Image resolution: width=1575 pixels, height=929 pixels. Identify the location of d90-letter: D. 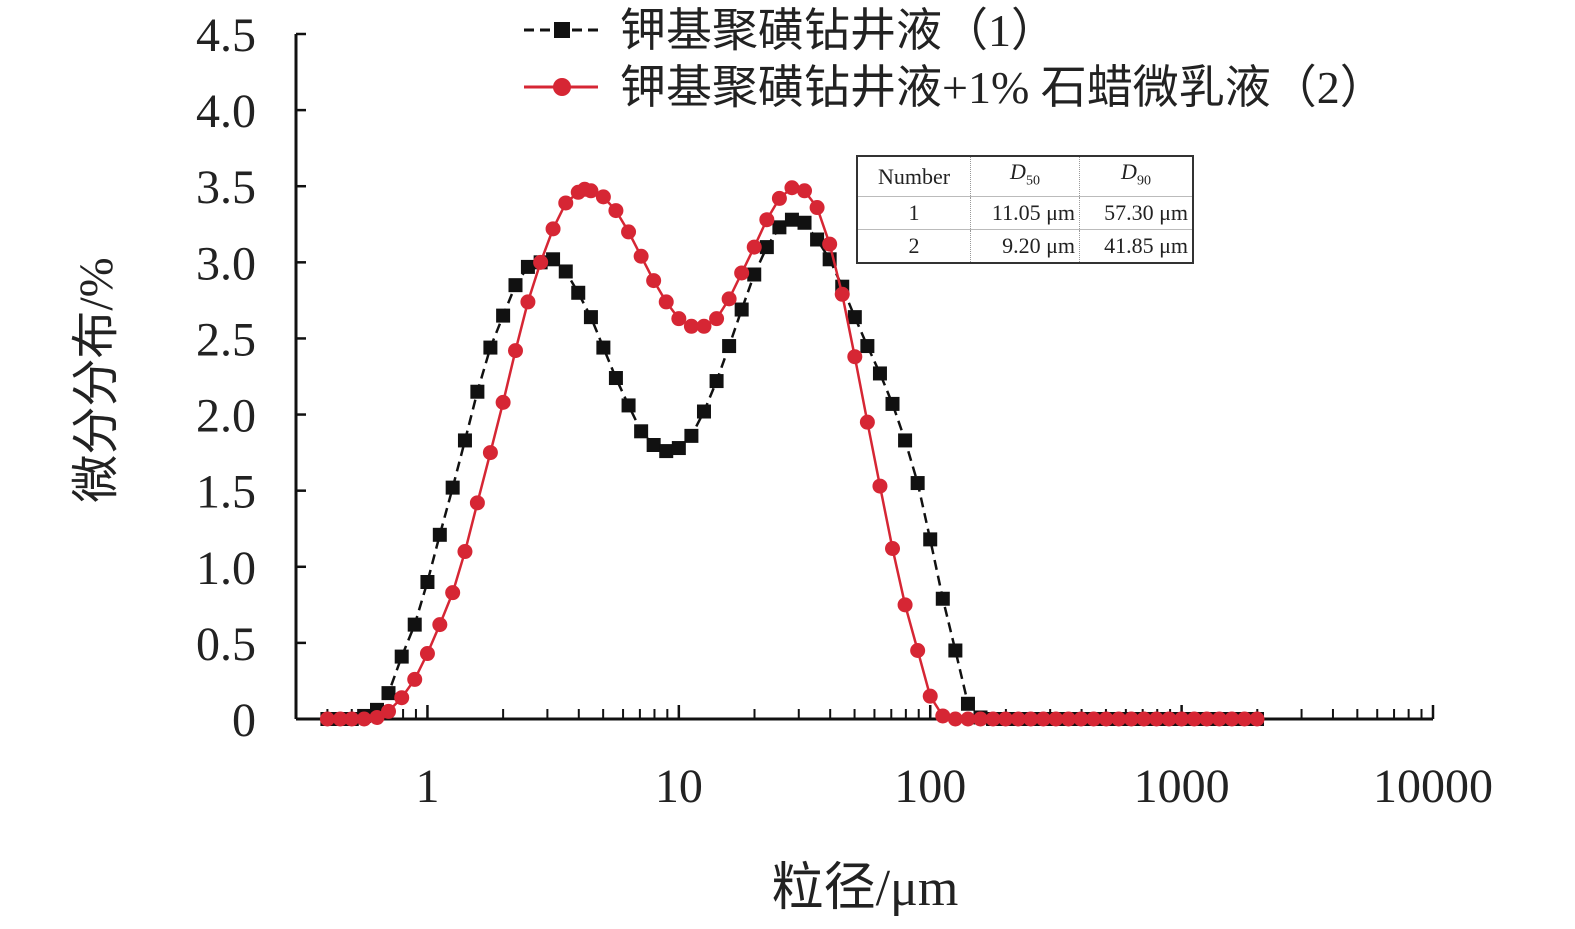
(1129, 171).